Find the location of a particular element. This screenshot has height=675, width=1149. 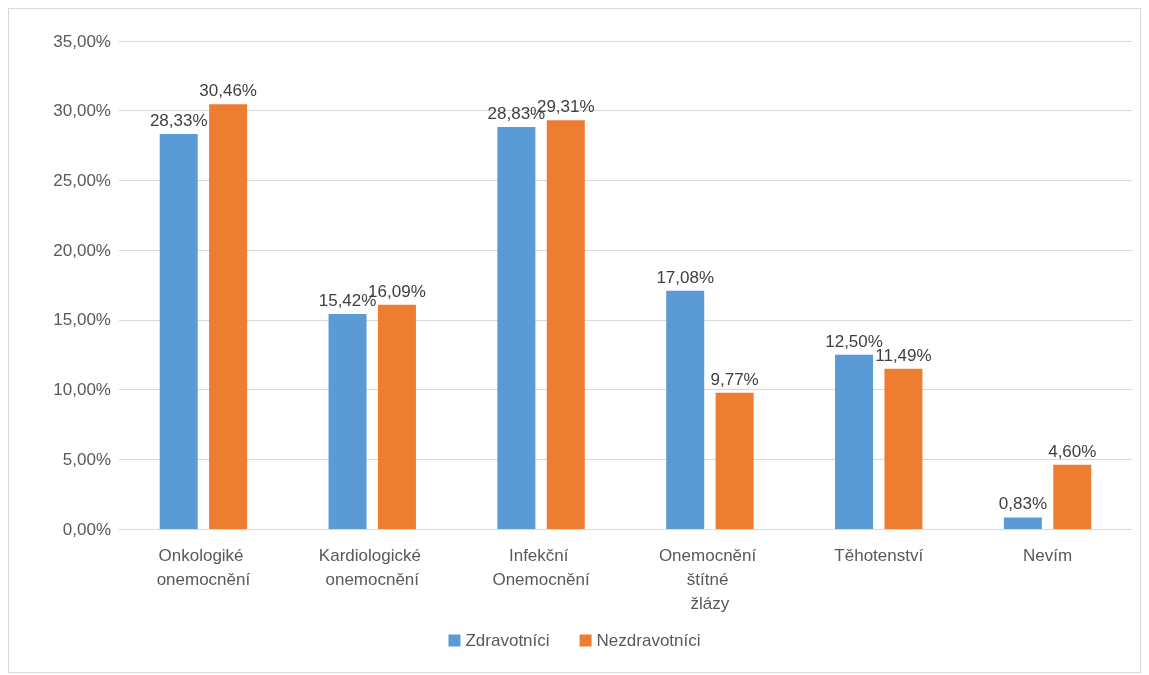

y-tick-label: 30,00% is located at coordinates (82, 111).